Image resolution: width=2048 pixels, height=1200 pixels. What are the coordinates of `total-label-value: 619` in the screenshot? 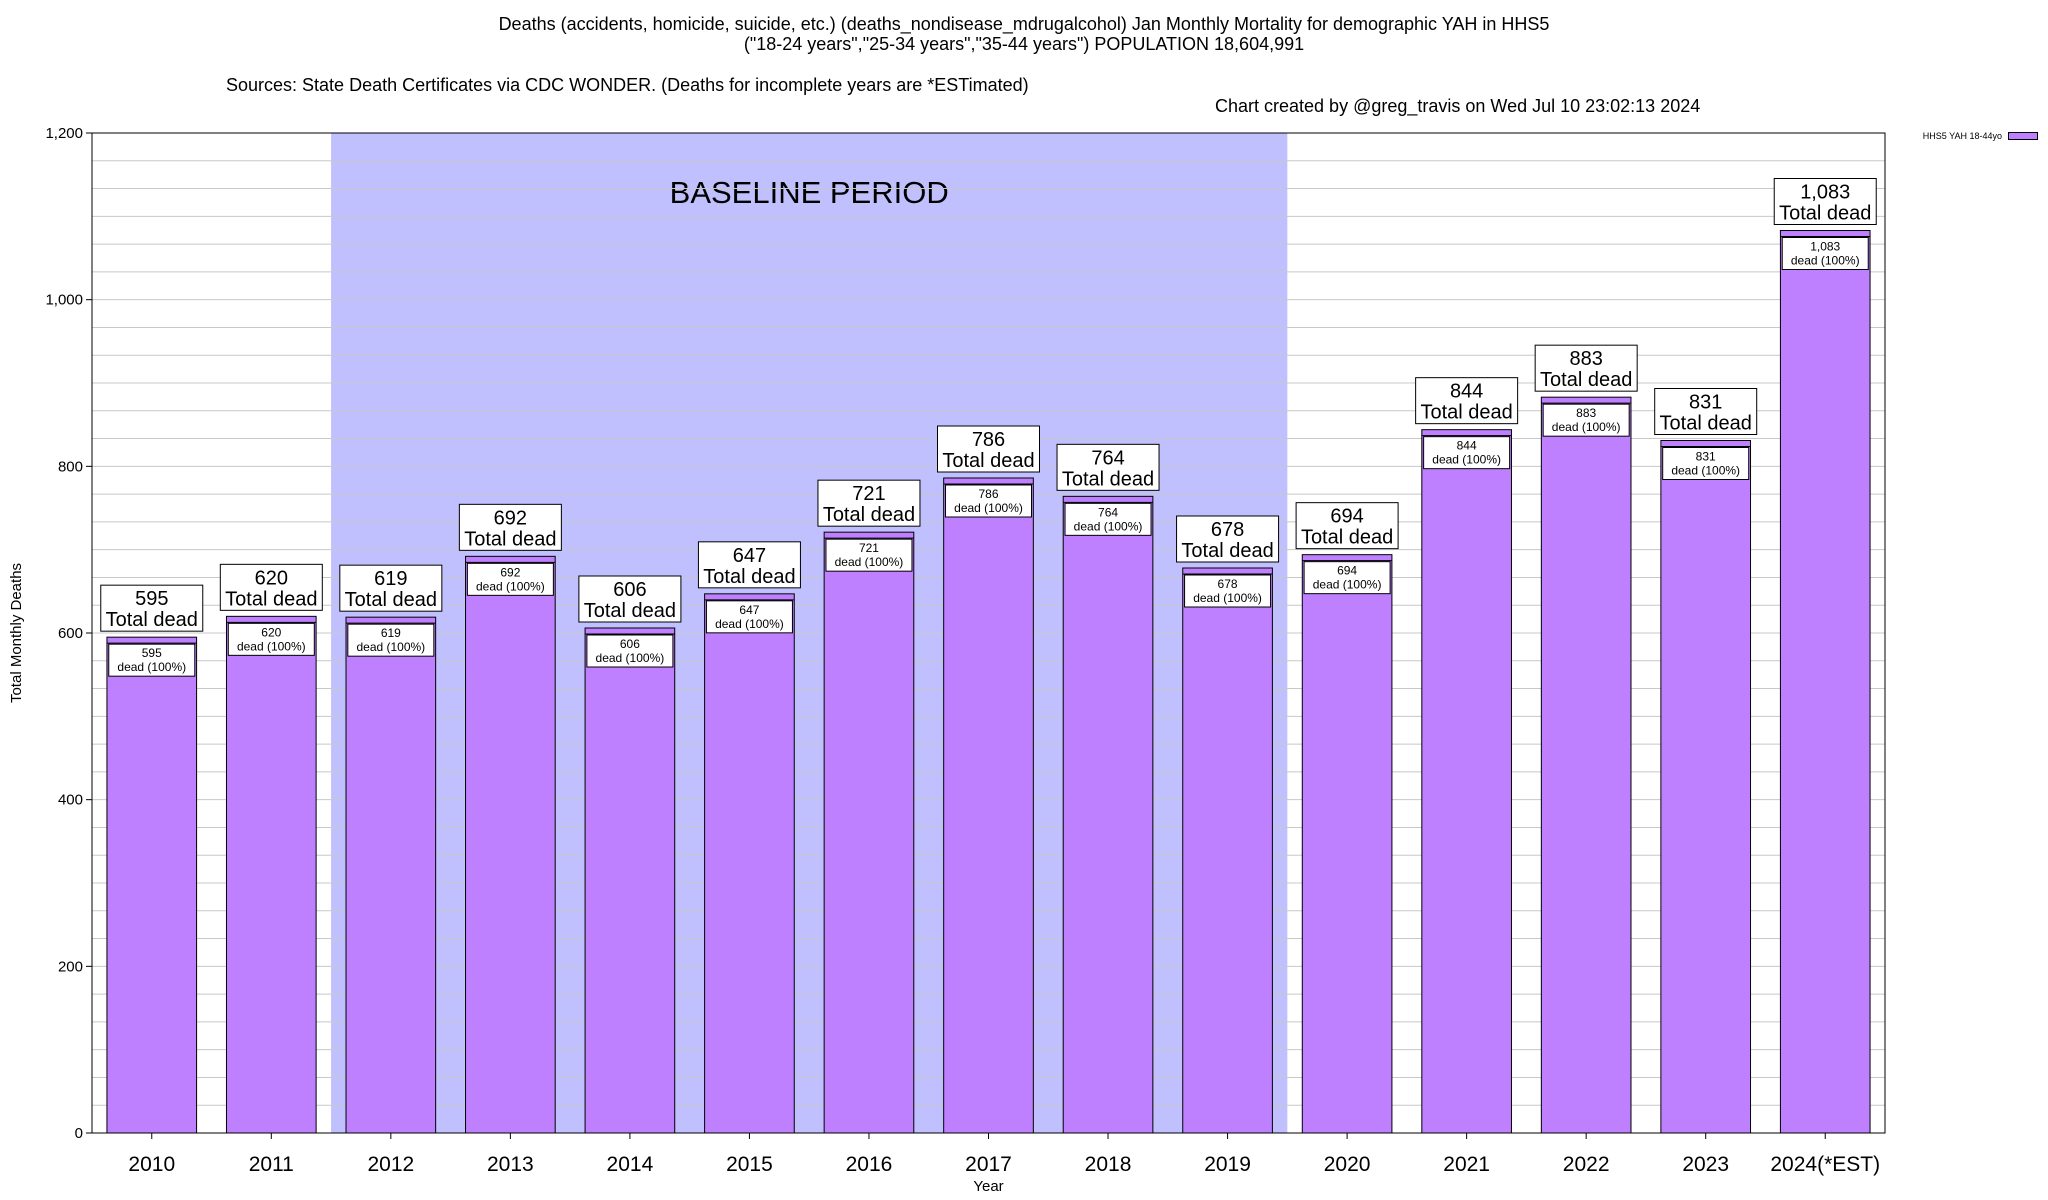 It's located at (390, 579).